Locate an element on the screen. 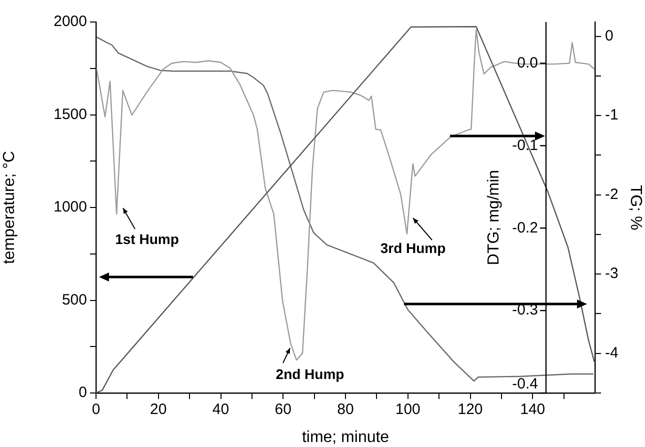  y3-tick-label: -4 is located at coordinates (611, 353).